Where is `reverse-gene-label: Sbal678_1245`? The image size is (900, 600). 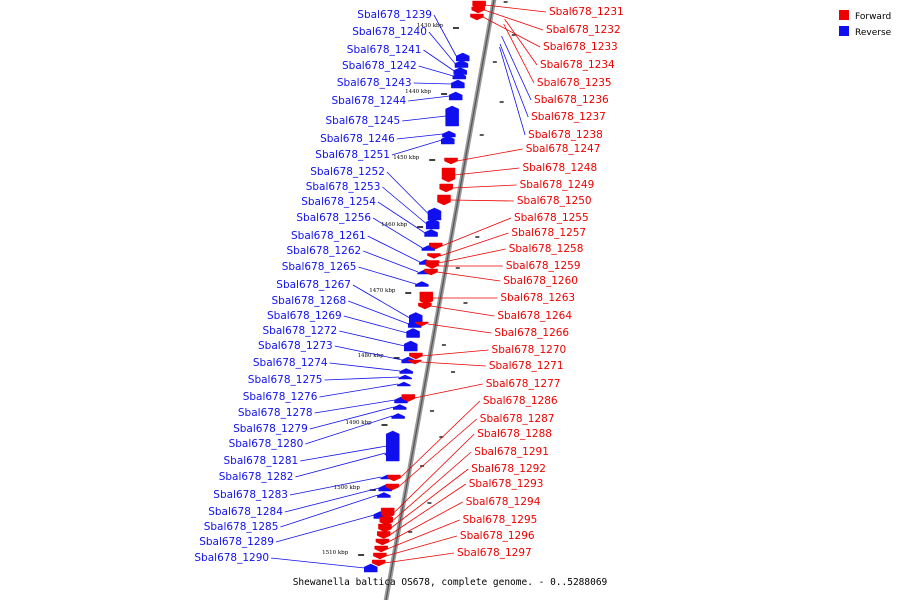 reverse-gene-label: Sbal678_1245 is located at coordinates (362, 121).